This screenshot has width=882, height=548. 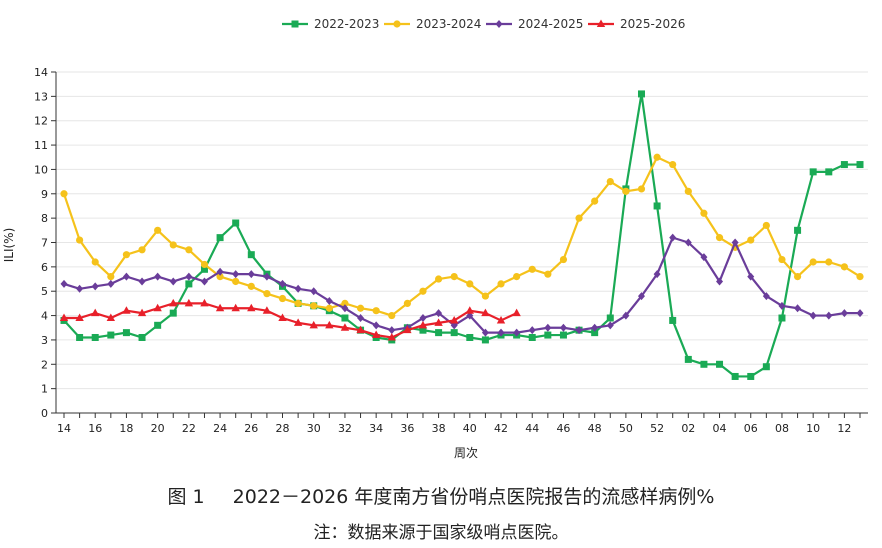 I want to click on legend-item: 2025-2026, so click(x=636, y=24).